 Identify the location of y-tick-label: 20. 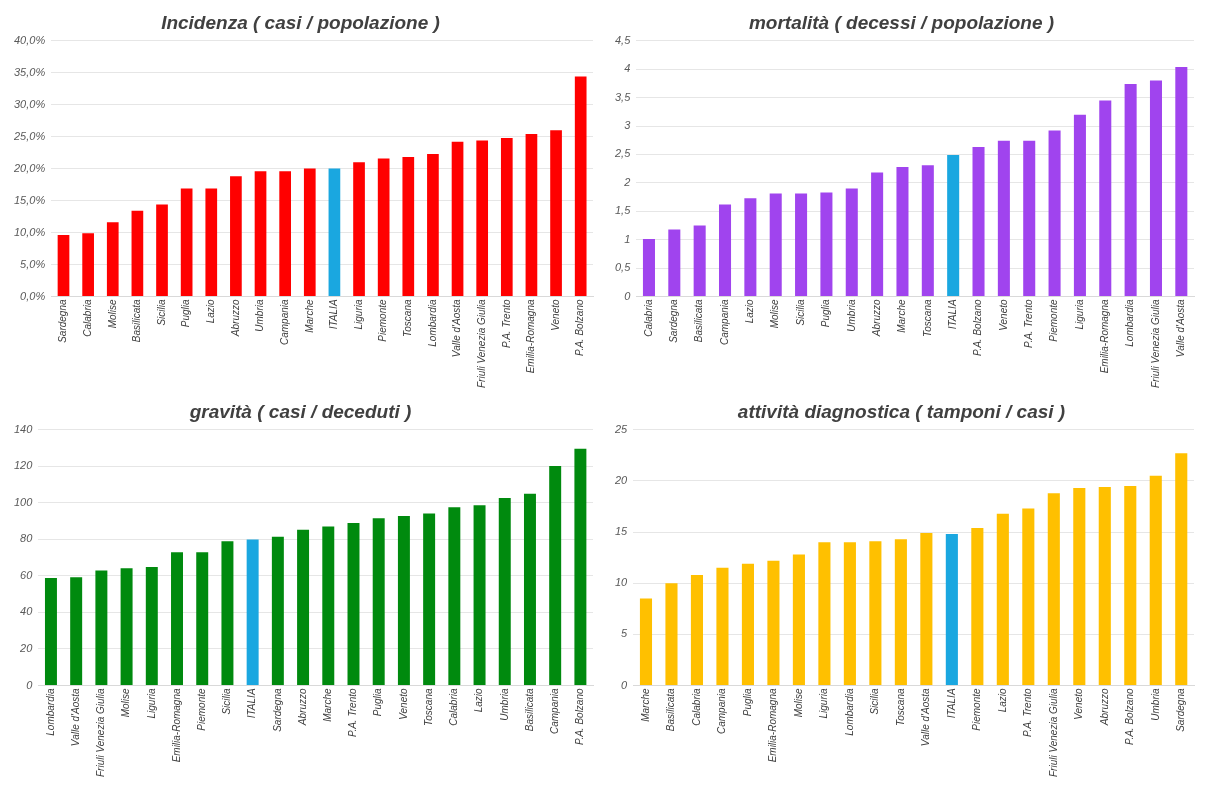
(26, 647).